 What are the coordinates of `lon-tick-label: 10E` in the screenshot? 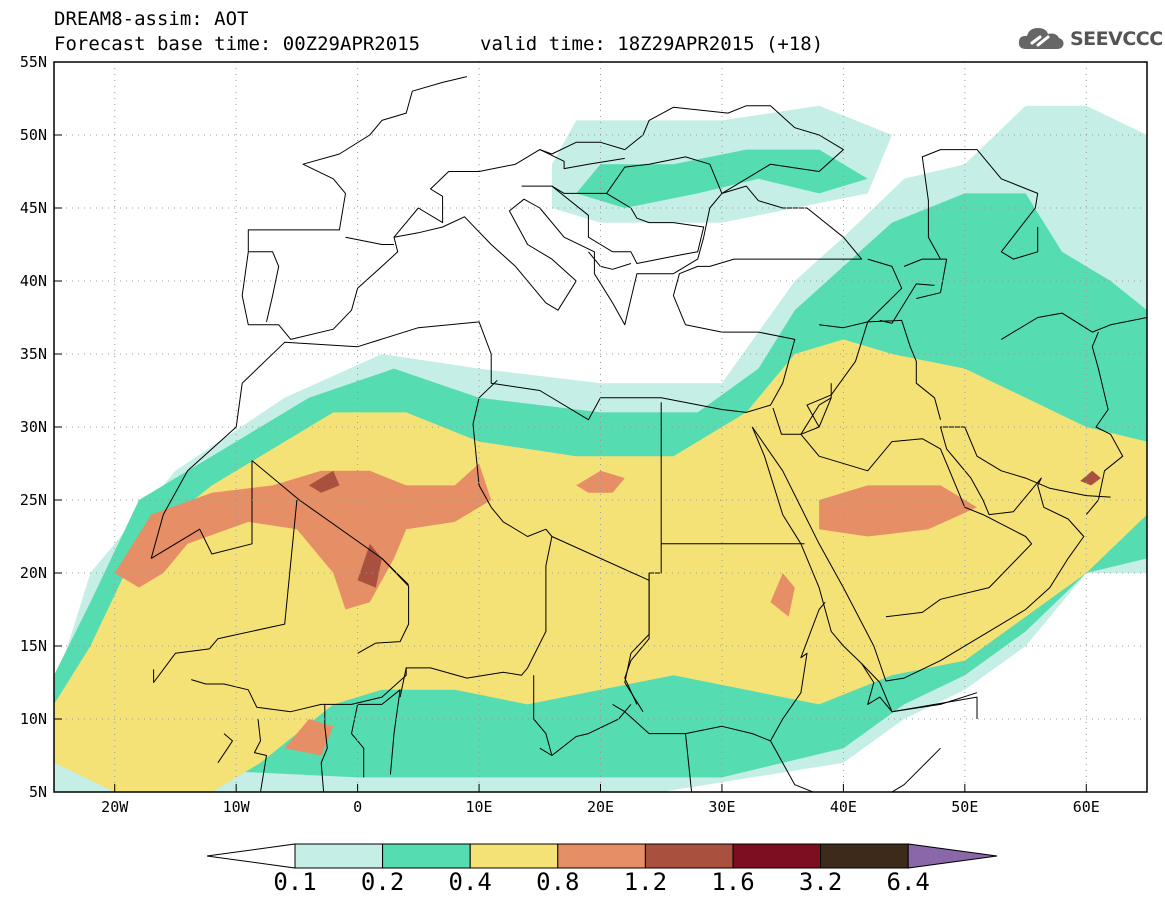 It's located at (479, 807).